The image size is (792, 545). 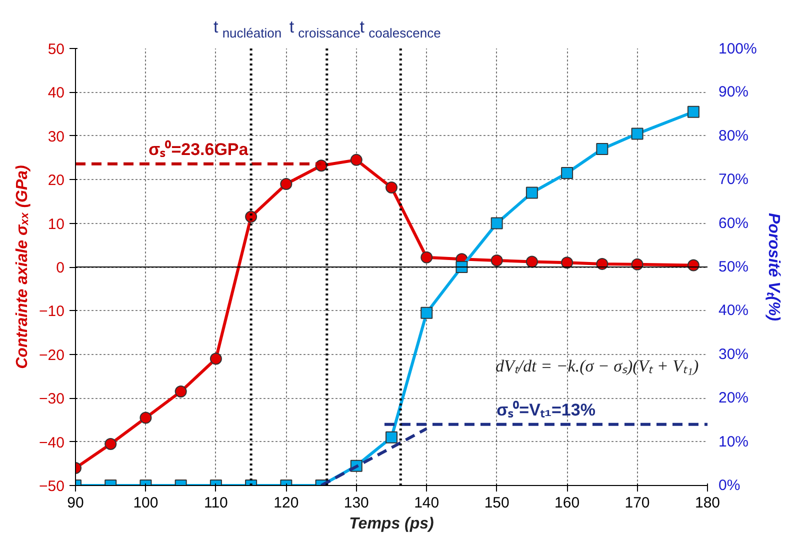 I want to click on y-tick-label: 10, so click(x=56, y=224).